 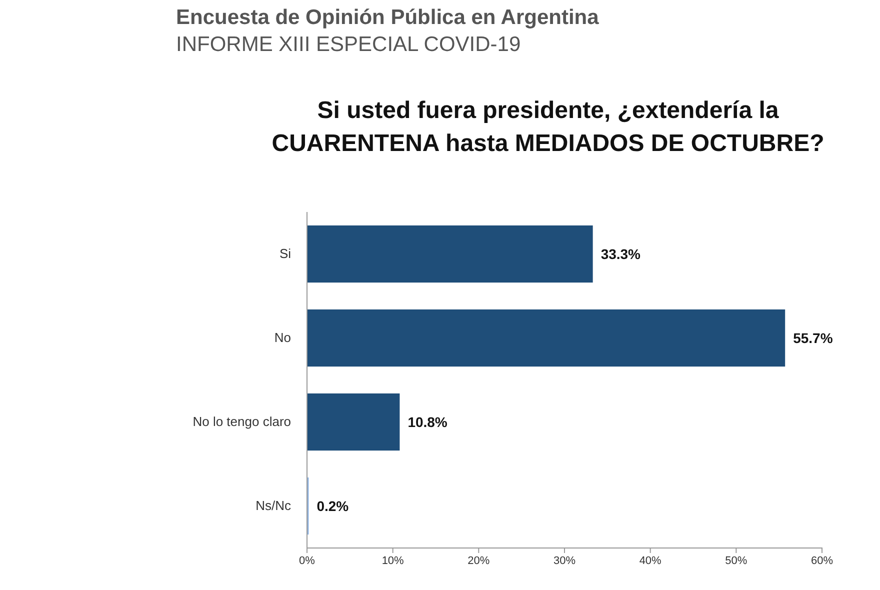 I want to click on chart-title: Si usted fuera presidente, ¿extendería la CUARENTENA hasta MEDIADOS DE OCTUBRE?, so click(x=548, y=127).